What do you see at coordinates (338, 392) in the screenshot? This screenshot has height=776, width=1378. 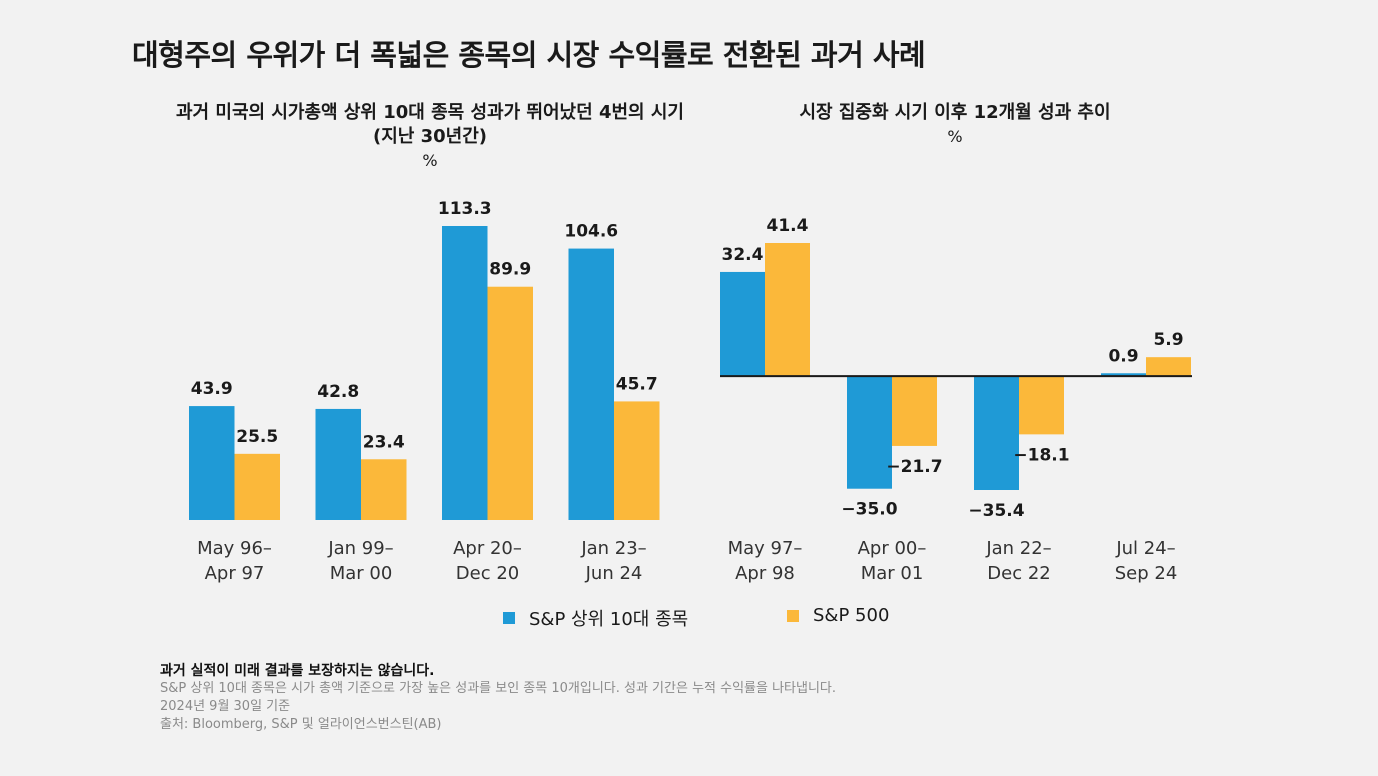 I see `data-label-top10-left-1: 42.8` at bounding box center [338, 392].